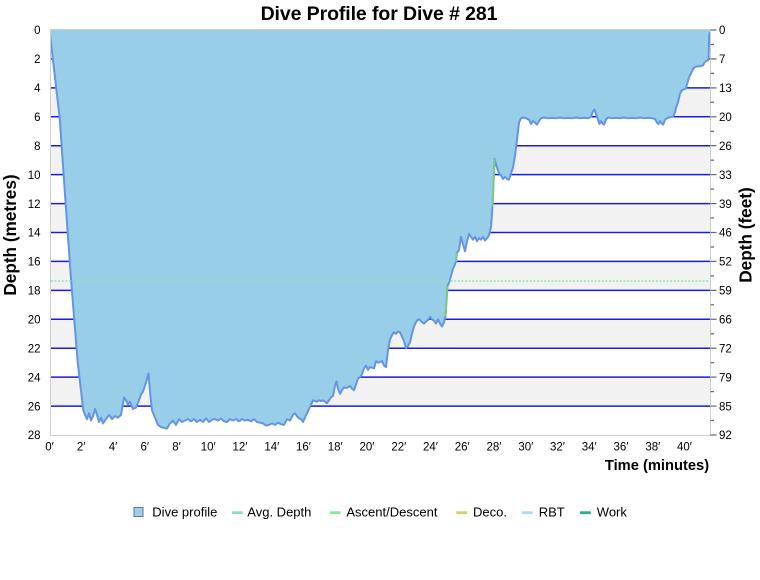 This screenshot has height=580, width=760. Describe the element at coordinates (725, 234) in the screenshot. I see `svg-text: 46` at that location.